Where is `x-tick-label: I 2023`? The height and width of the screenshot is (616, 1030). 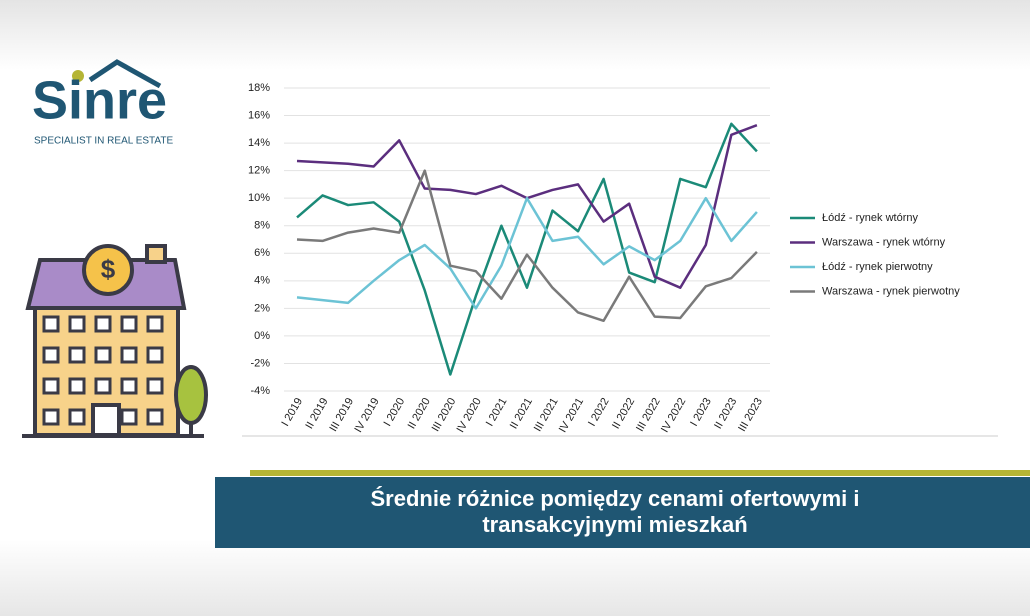
x-tick-label: I 2023 is located at coordinates (701, 412).